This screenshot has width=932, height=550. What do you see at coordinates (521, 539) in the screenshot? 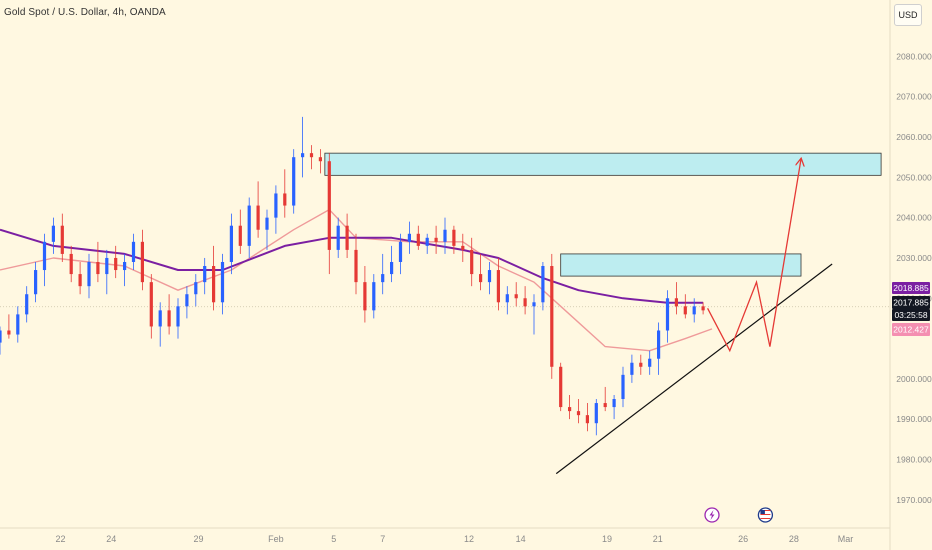
I see `x-tick-label: 14` at bounding box center [521, 539].